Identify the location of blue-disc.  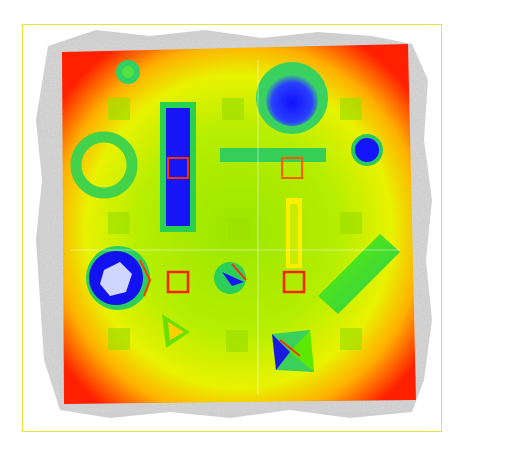
(367, 150).